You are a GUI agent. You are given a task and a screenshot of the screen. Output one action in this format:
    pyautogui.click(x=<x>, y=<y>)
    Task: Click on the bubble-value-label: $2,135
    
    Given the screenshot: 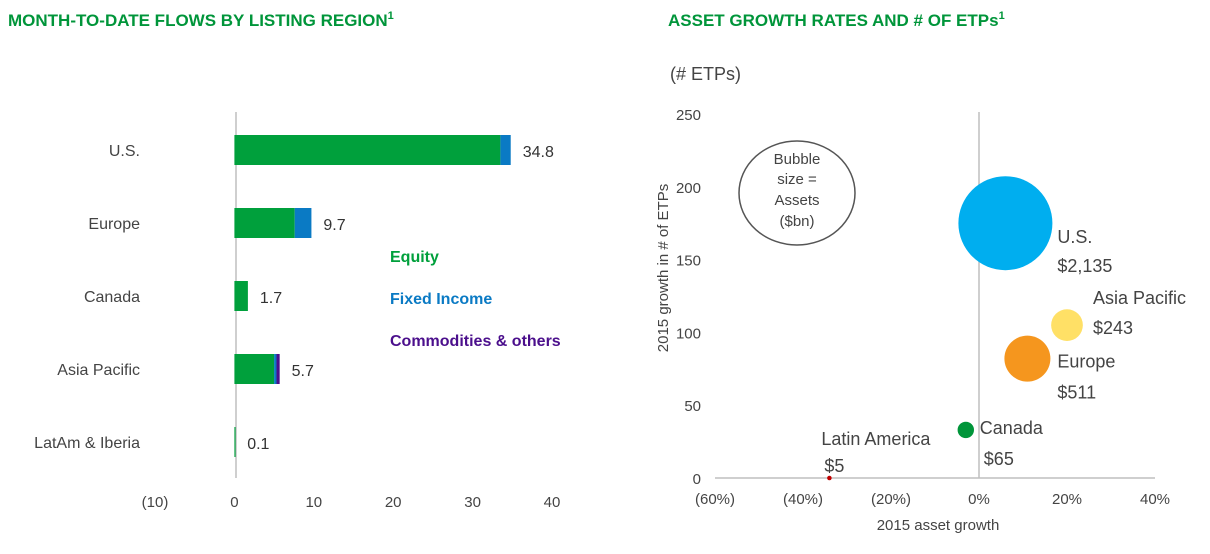 What is the action you would take?
    pyautogui.click(x=1084, y=266)
    